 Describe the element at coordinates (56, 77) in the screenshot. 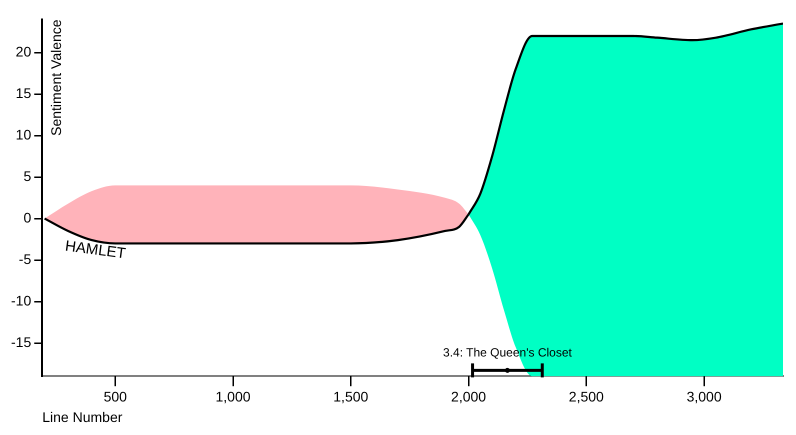

I see `y-axis-title: Sentiment Valence` at that location.